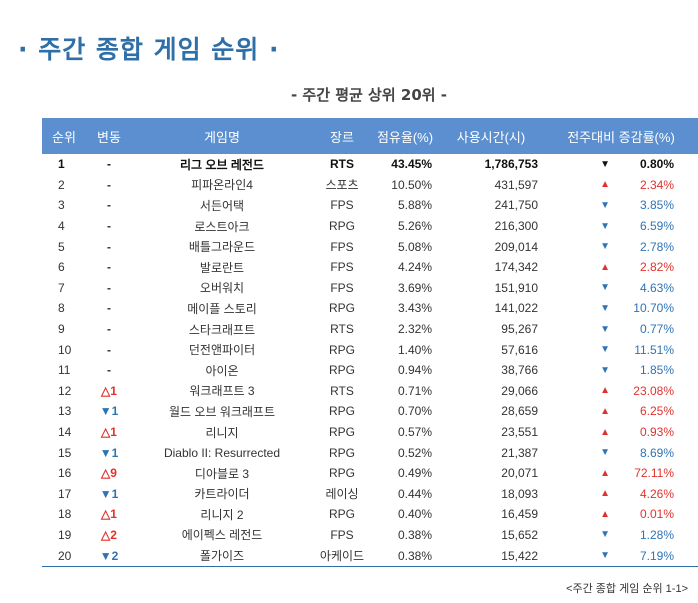  Describe the element at coordinates (656, 267) in the screenshot. I see `weekly-change-cell: 2.82%` at that location.